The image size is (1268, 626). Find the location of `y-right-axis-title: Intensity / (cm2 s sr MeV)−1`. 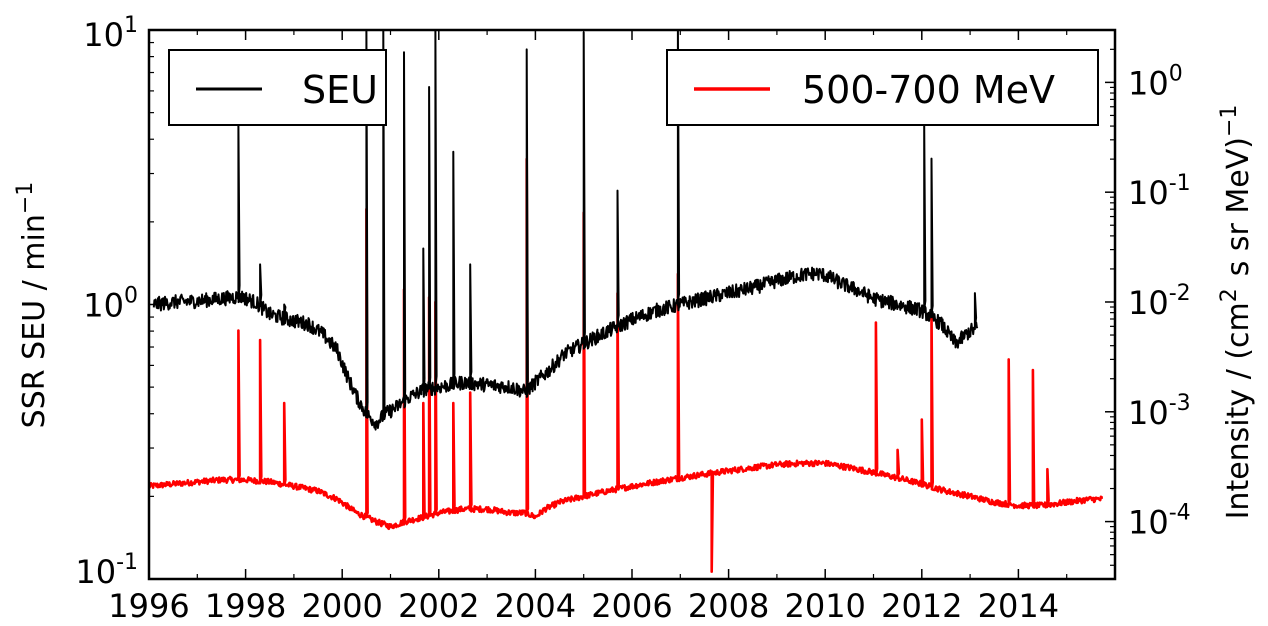

y-right-axis-title: Intensity / (cm2 s sr MeV)−1 is located at coordinates (1236, 312).